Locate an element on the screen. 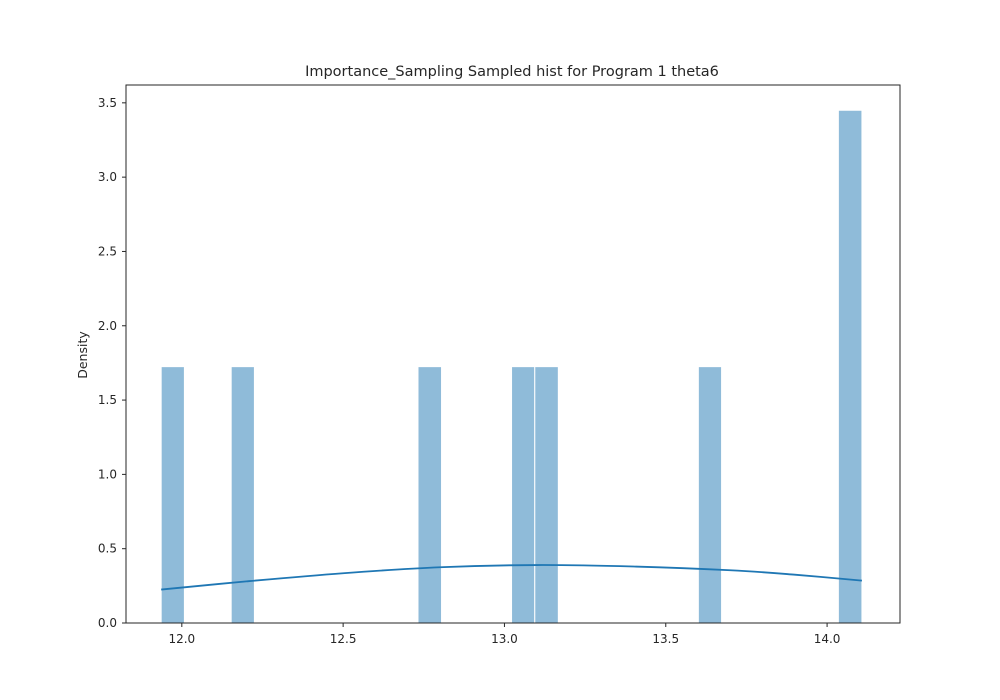 Image resolution: width=1000 pixels, height=700 pixels. y-tick-label: 1.0 is located at coordinates (107, 474).